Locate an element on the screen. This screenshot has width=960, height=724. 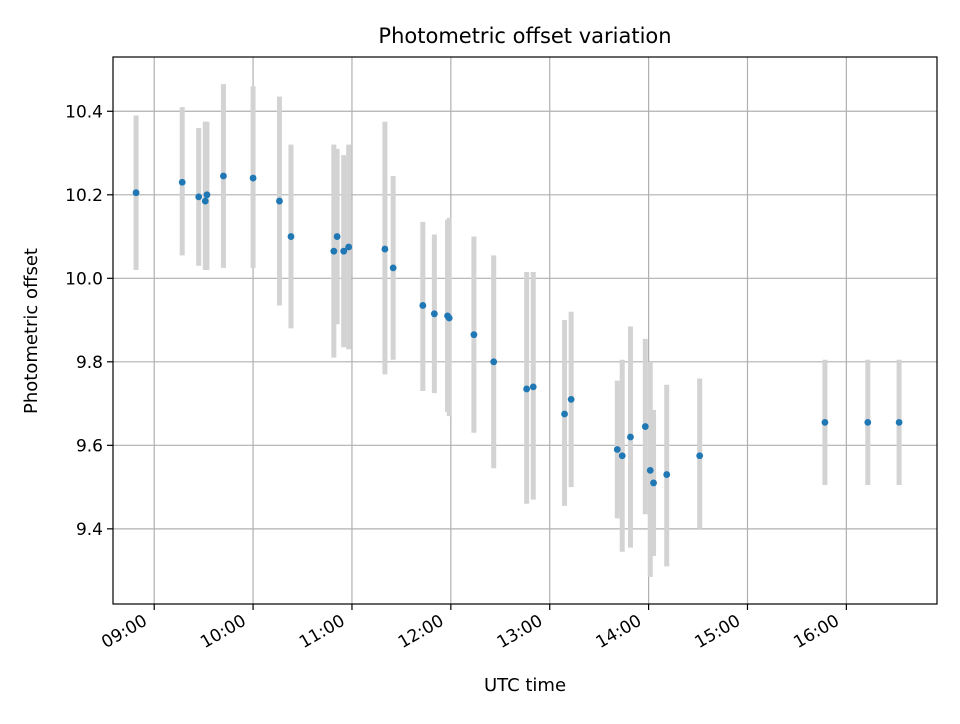
y-tick-label: 9.4 is located at coordinates (89, 530).